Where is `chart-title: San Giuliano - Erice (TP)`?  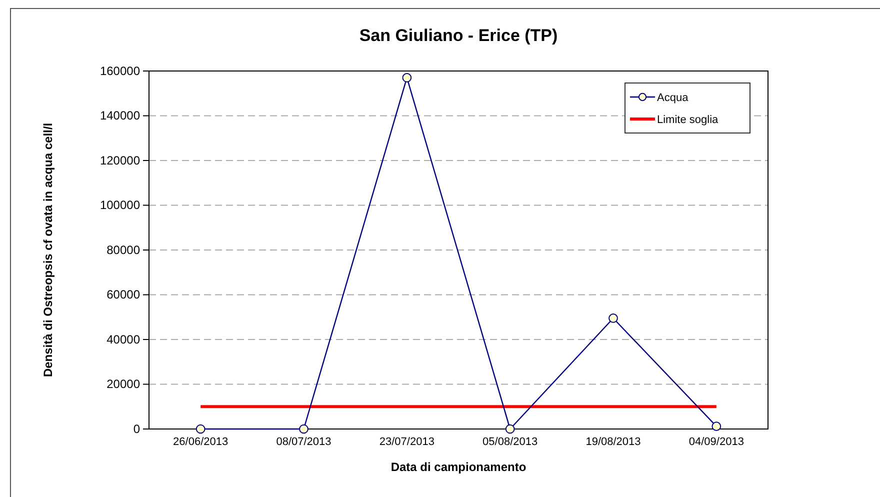
chart-title: San Giuliano - Erice (TP) is located at coordinates (458, 35).